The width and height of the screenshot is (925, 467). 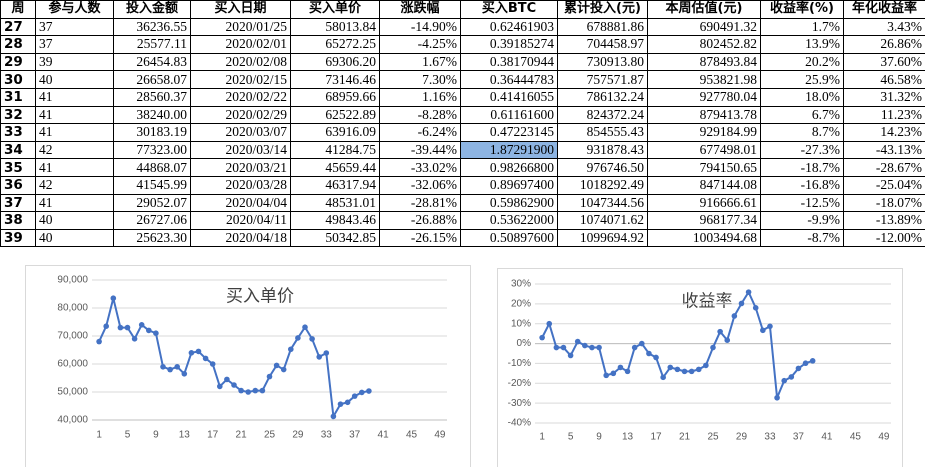 I want to click on table-cell: -13.89%, so click(x=884, y=220).